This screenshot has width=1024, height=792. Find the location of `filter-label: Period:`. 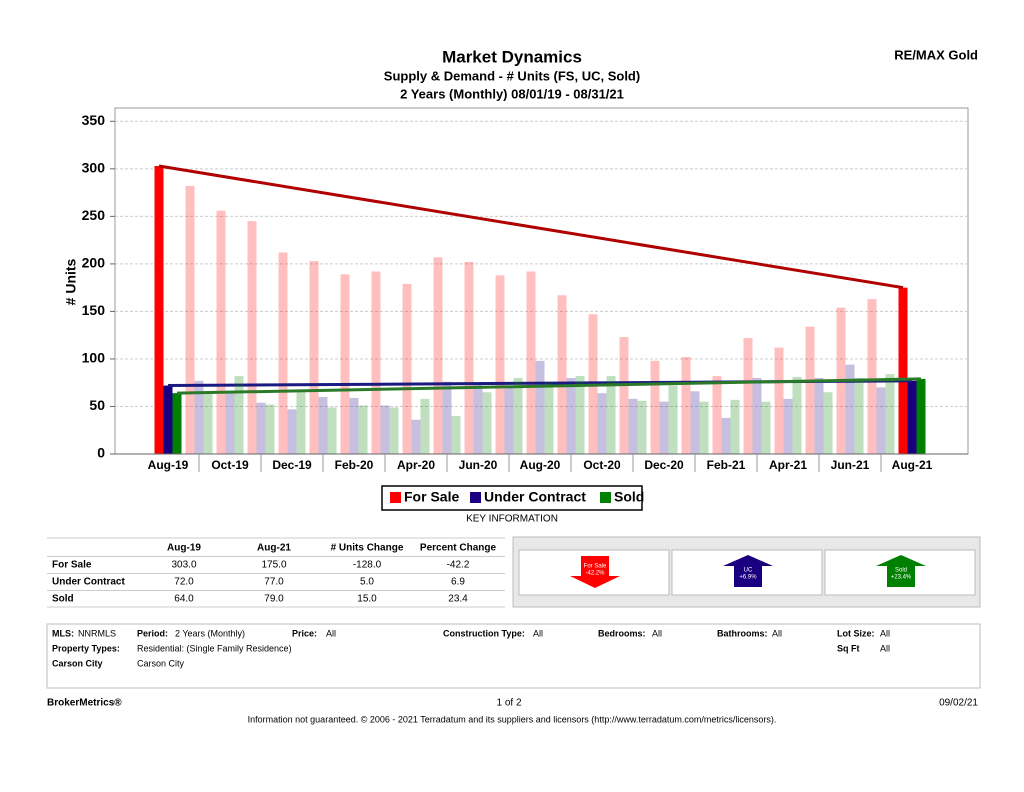

filter-label: Period: is located at coordinates (152, 633).